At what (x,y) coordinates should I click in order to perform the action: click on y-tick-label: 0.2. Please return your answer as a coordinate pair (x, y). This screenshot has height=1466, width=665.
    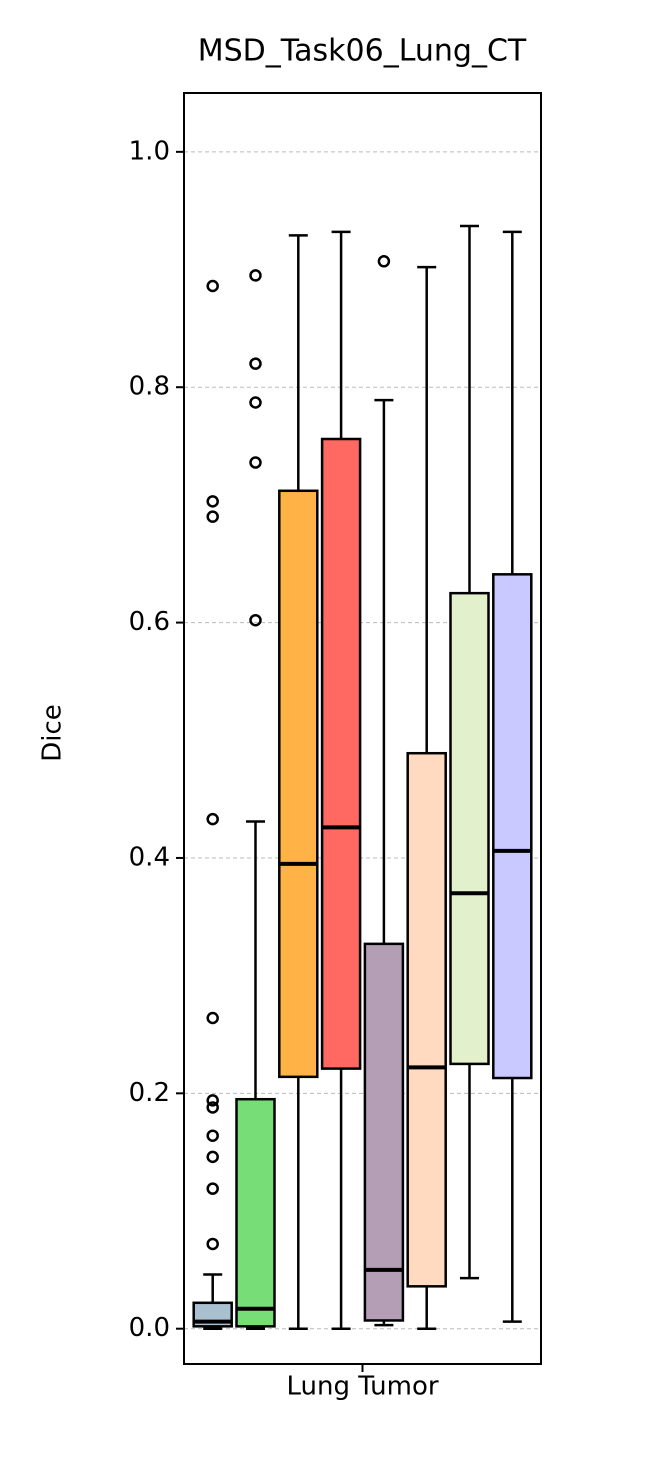
    Looking at the image, I should click on (149, 1093).